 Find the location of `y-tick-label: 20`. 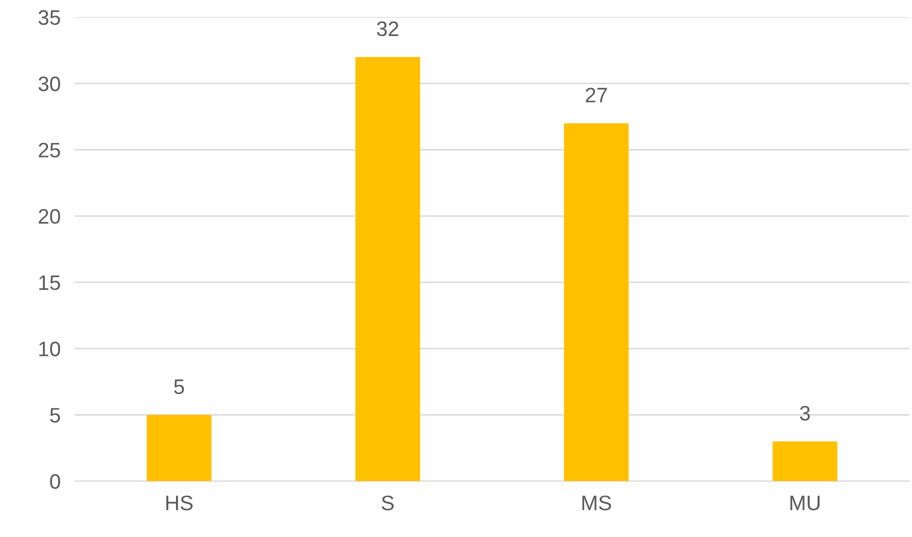

y-tick-label: 20 is located at coordinates (49, 216).